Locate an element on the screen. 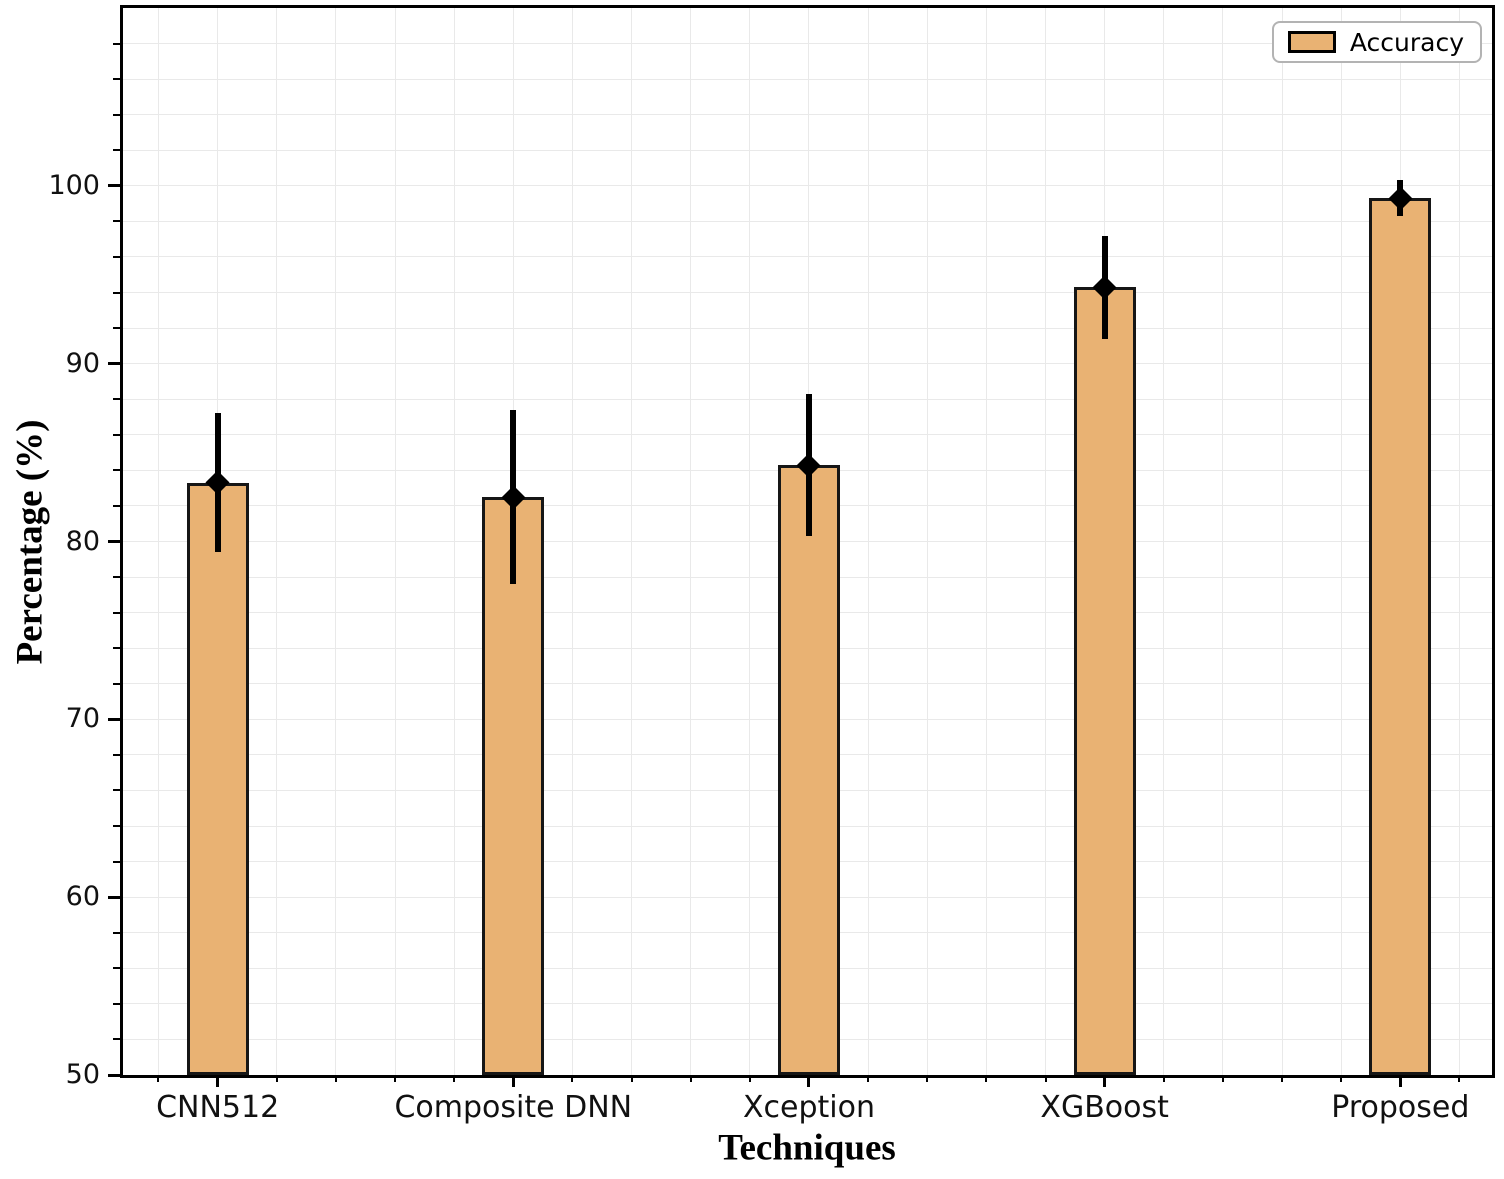  y-axis-tick-label: 90 is located at coordinates (82, 363).